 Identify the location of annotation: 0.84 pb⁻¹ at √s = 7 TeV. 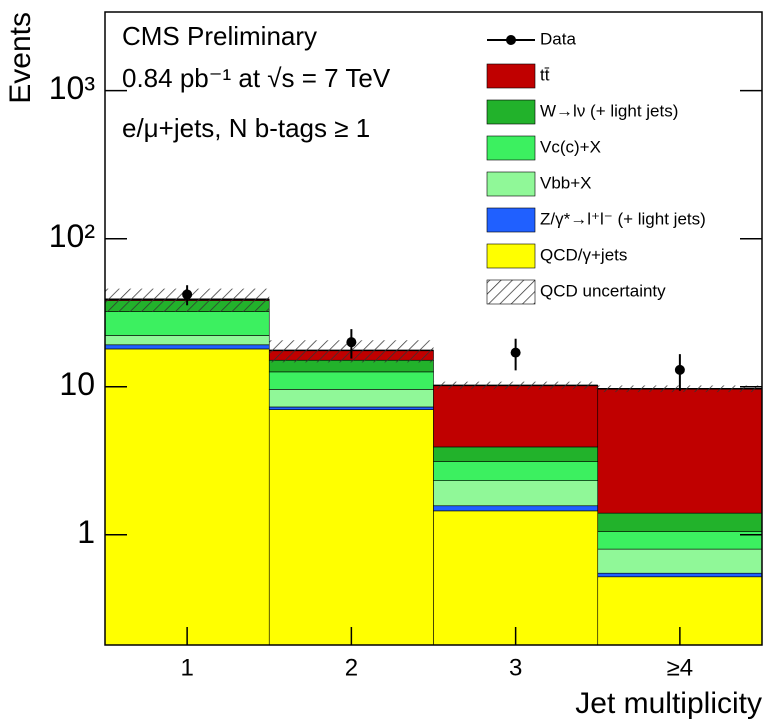
(256, 78).